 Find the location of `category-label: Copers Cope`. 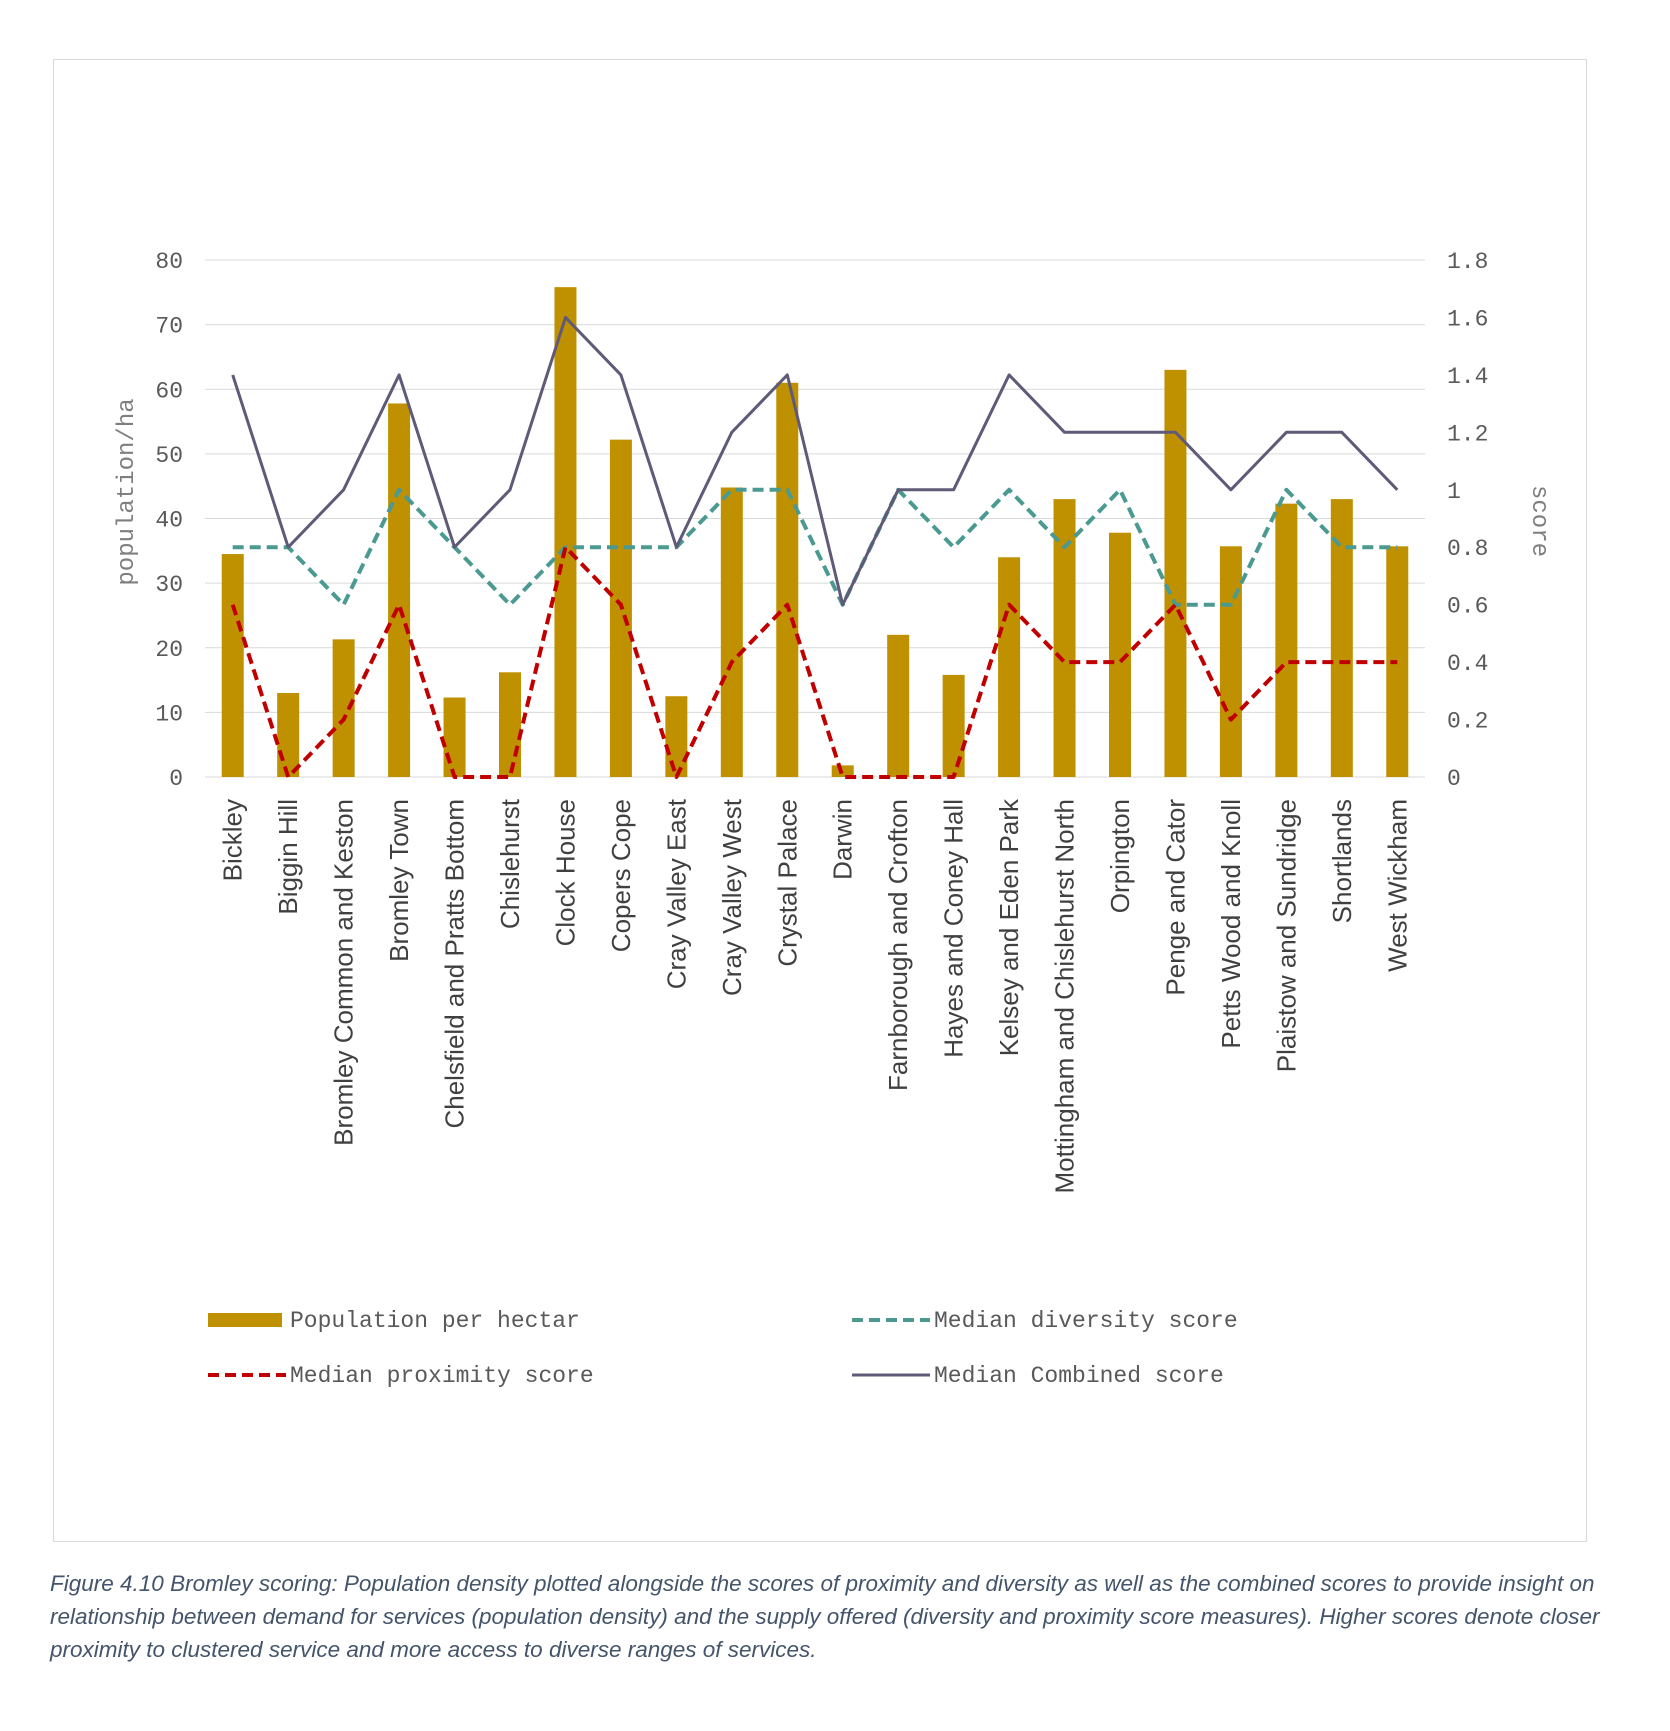

category-label: Copers Cope is located at coordinates (621, 875).